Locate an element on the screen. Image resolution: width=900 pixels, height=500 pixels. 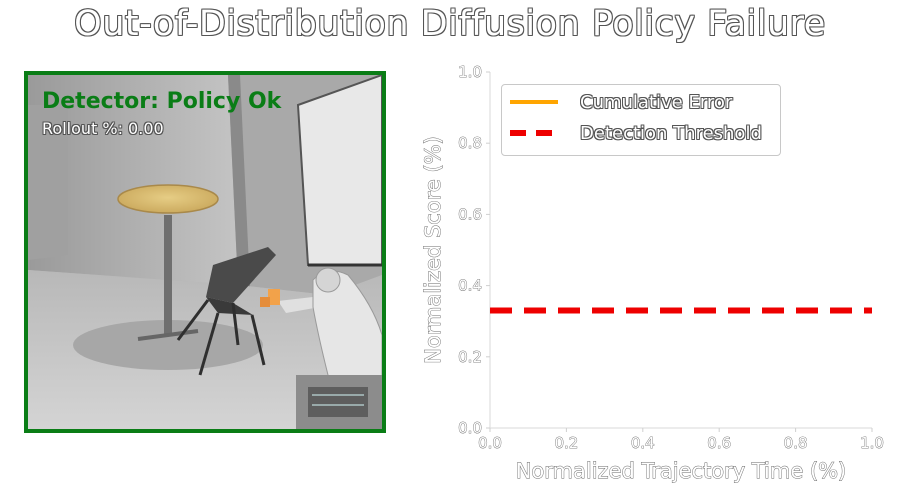
y-axis-ticks: 0.0 0.2 0.4 0.6 0.8 1.0 is located at coordinates (474, 250).